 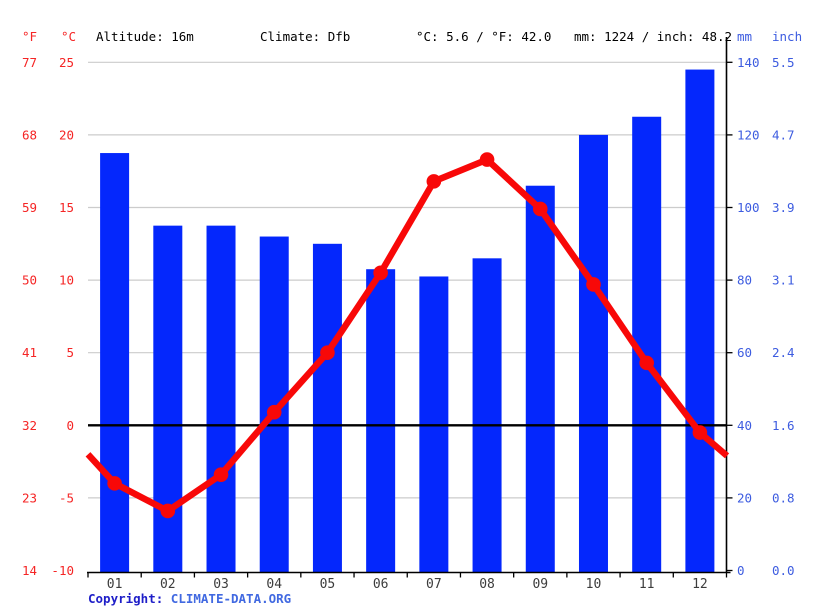 I want to click on climate-data-org-link: CLIMATE-DATA.ORG, so click(x=231, y=598).